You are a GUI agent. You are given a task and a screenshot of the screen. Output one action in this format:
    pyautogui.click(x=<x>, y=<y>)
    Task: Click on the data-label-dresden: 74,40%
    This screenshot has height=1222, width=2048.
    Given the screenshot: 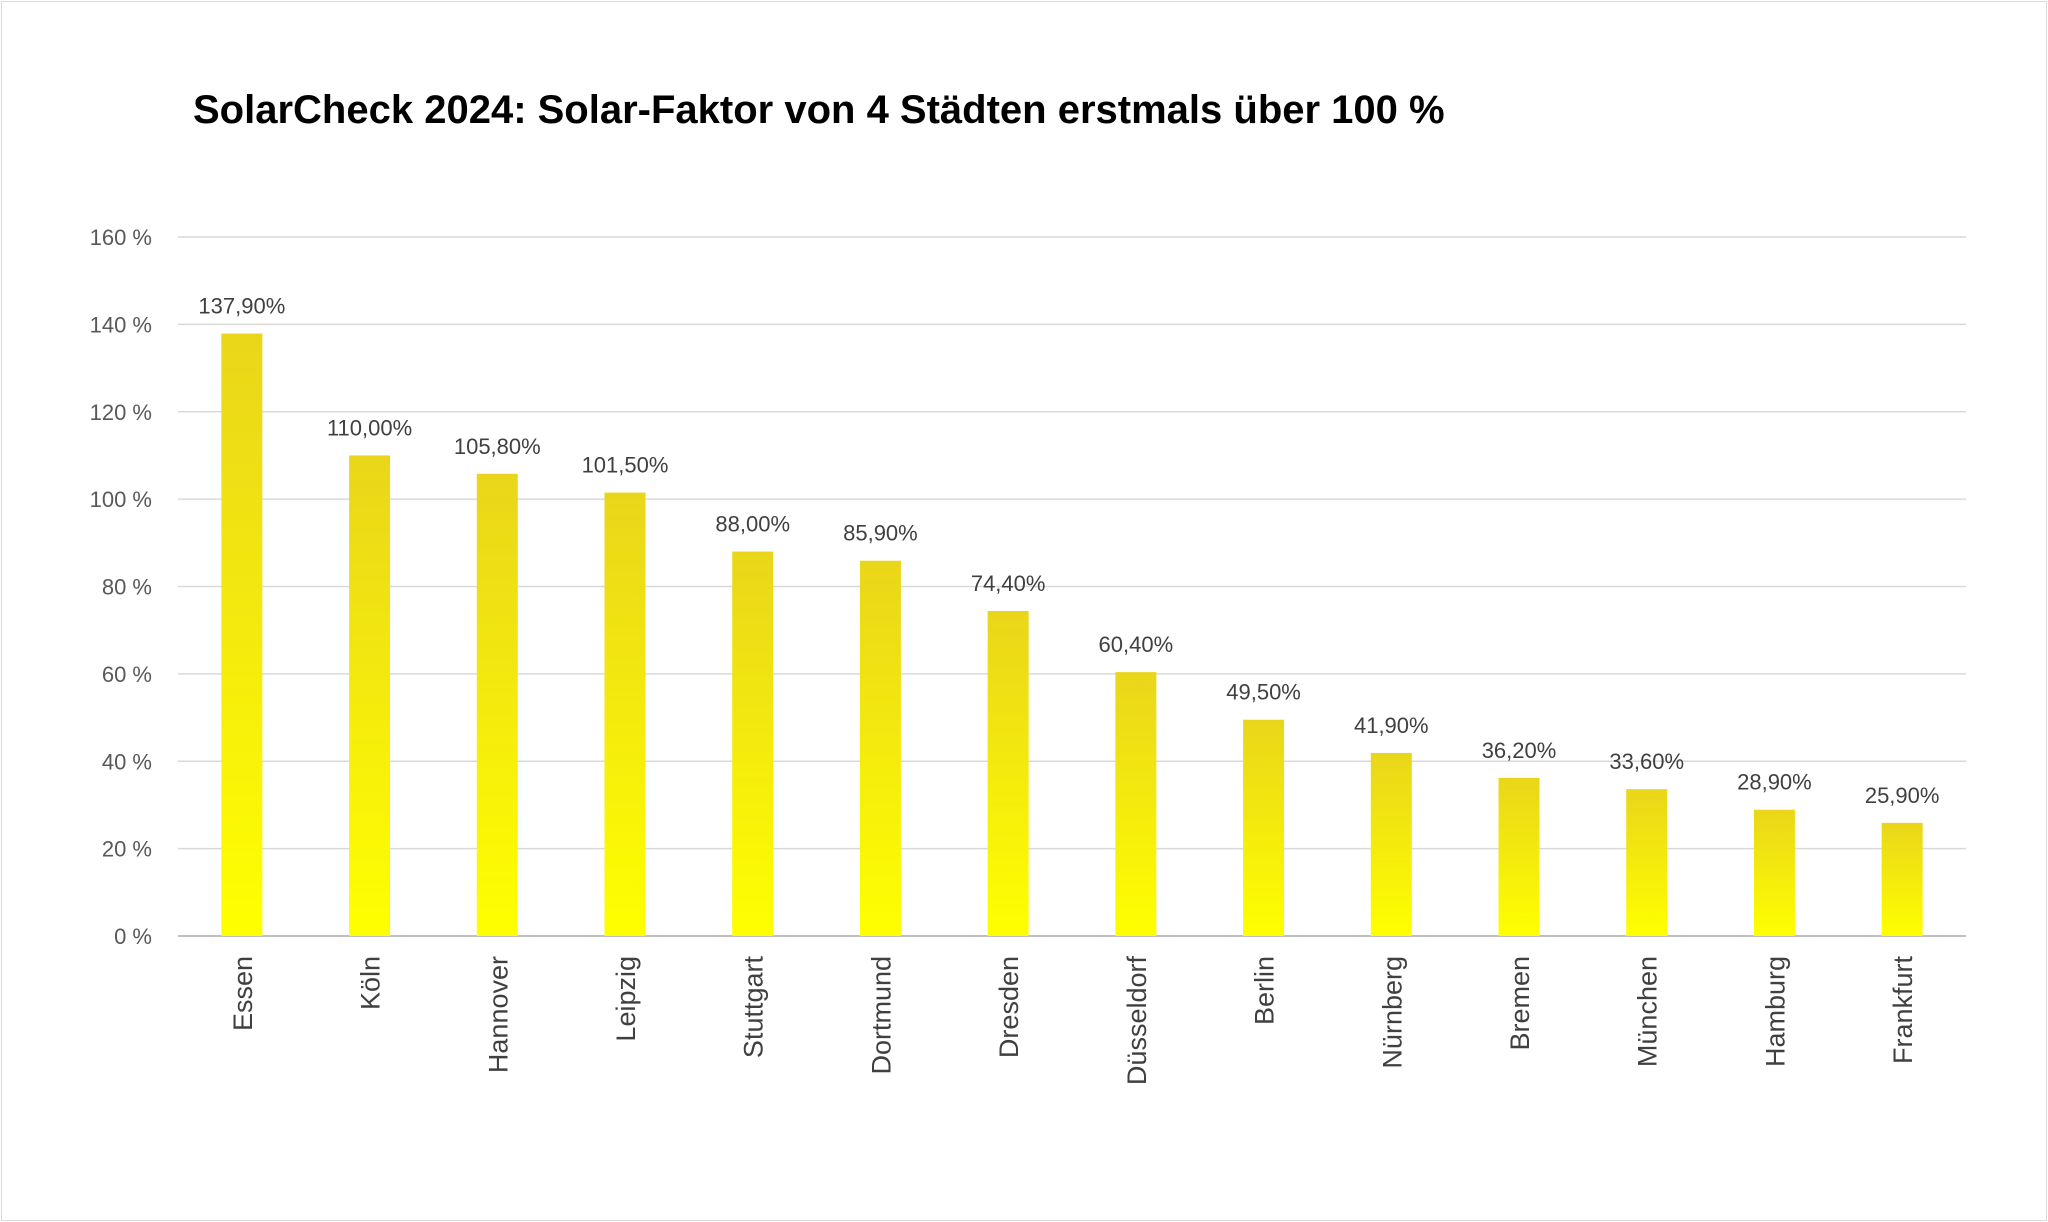 What is the action you would take?
    pyautogui.click(x=1008, y=583)
    